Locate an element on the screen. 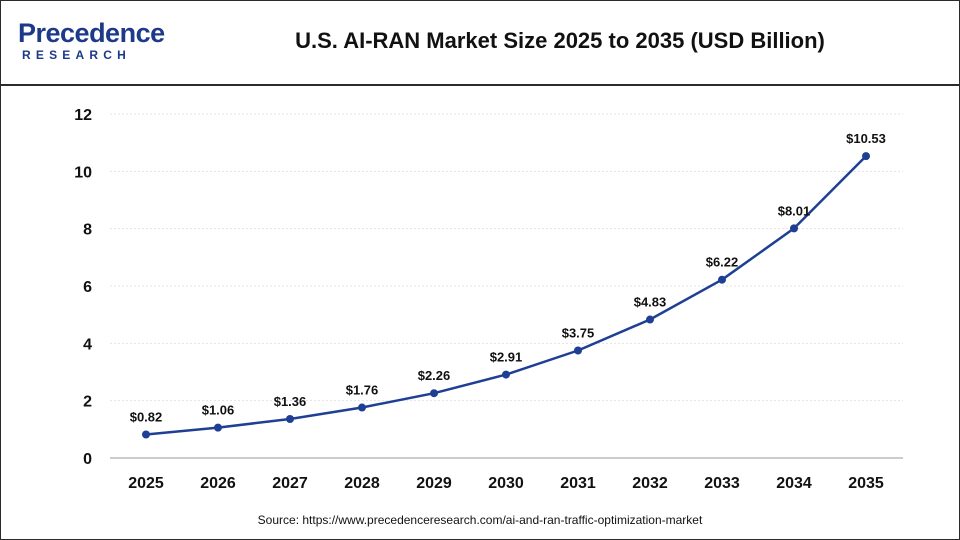 The height and width of the screenshot is (540, 960). data-label: $4.83 is located at coordinates (650, 302).